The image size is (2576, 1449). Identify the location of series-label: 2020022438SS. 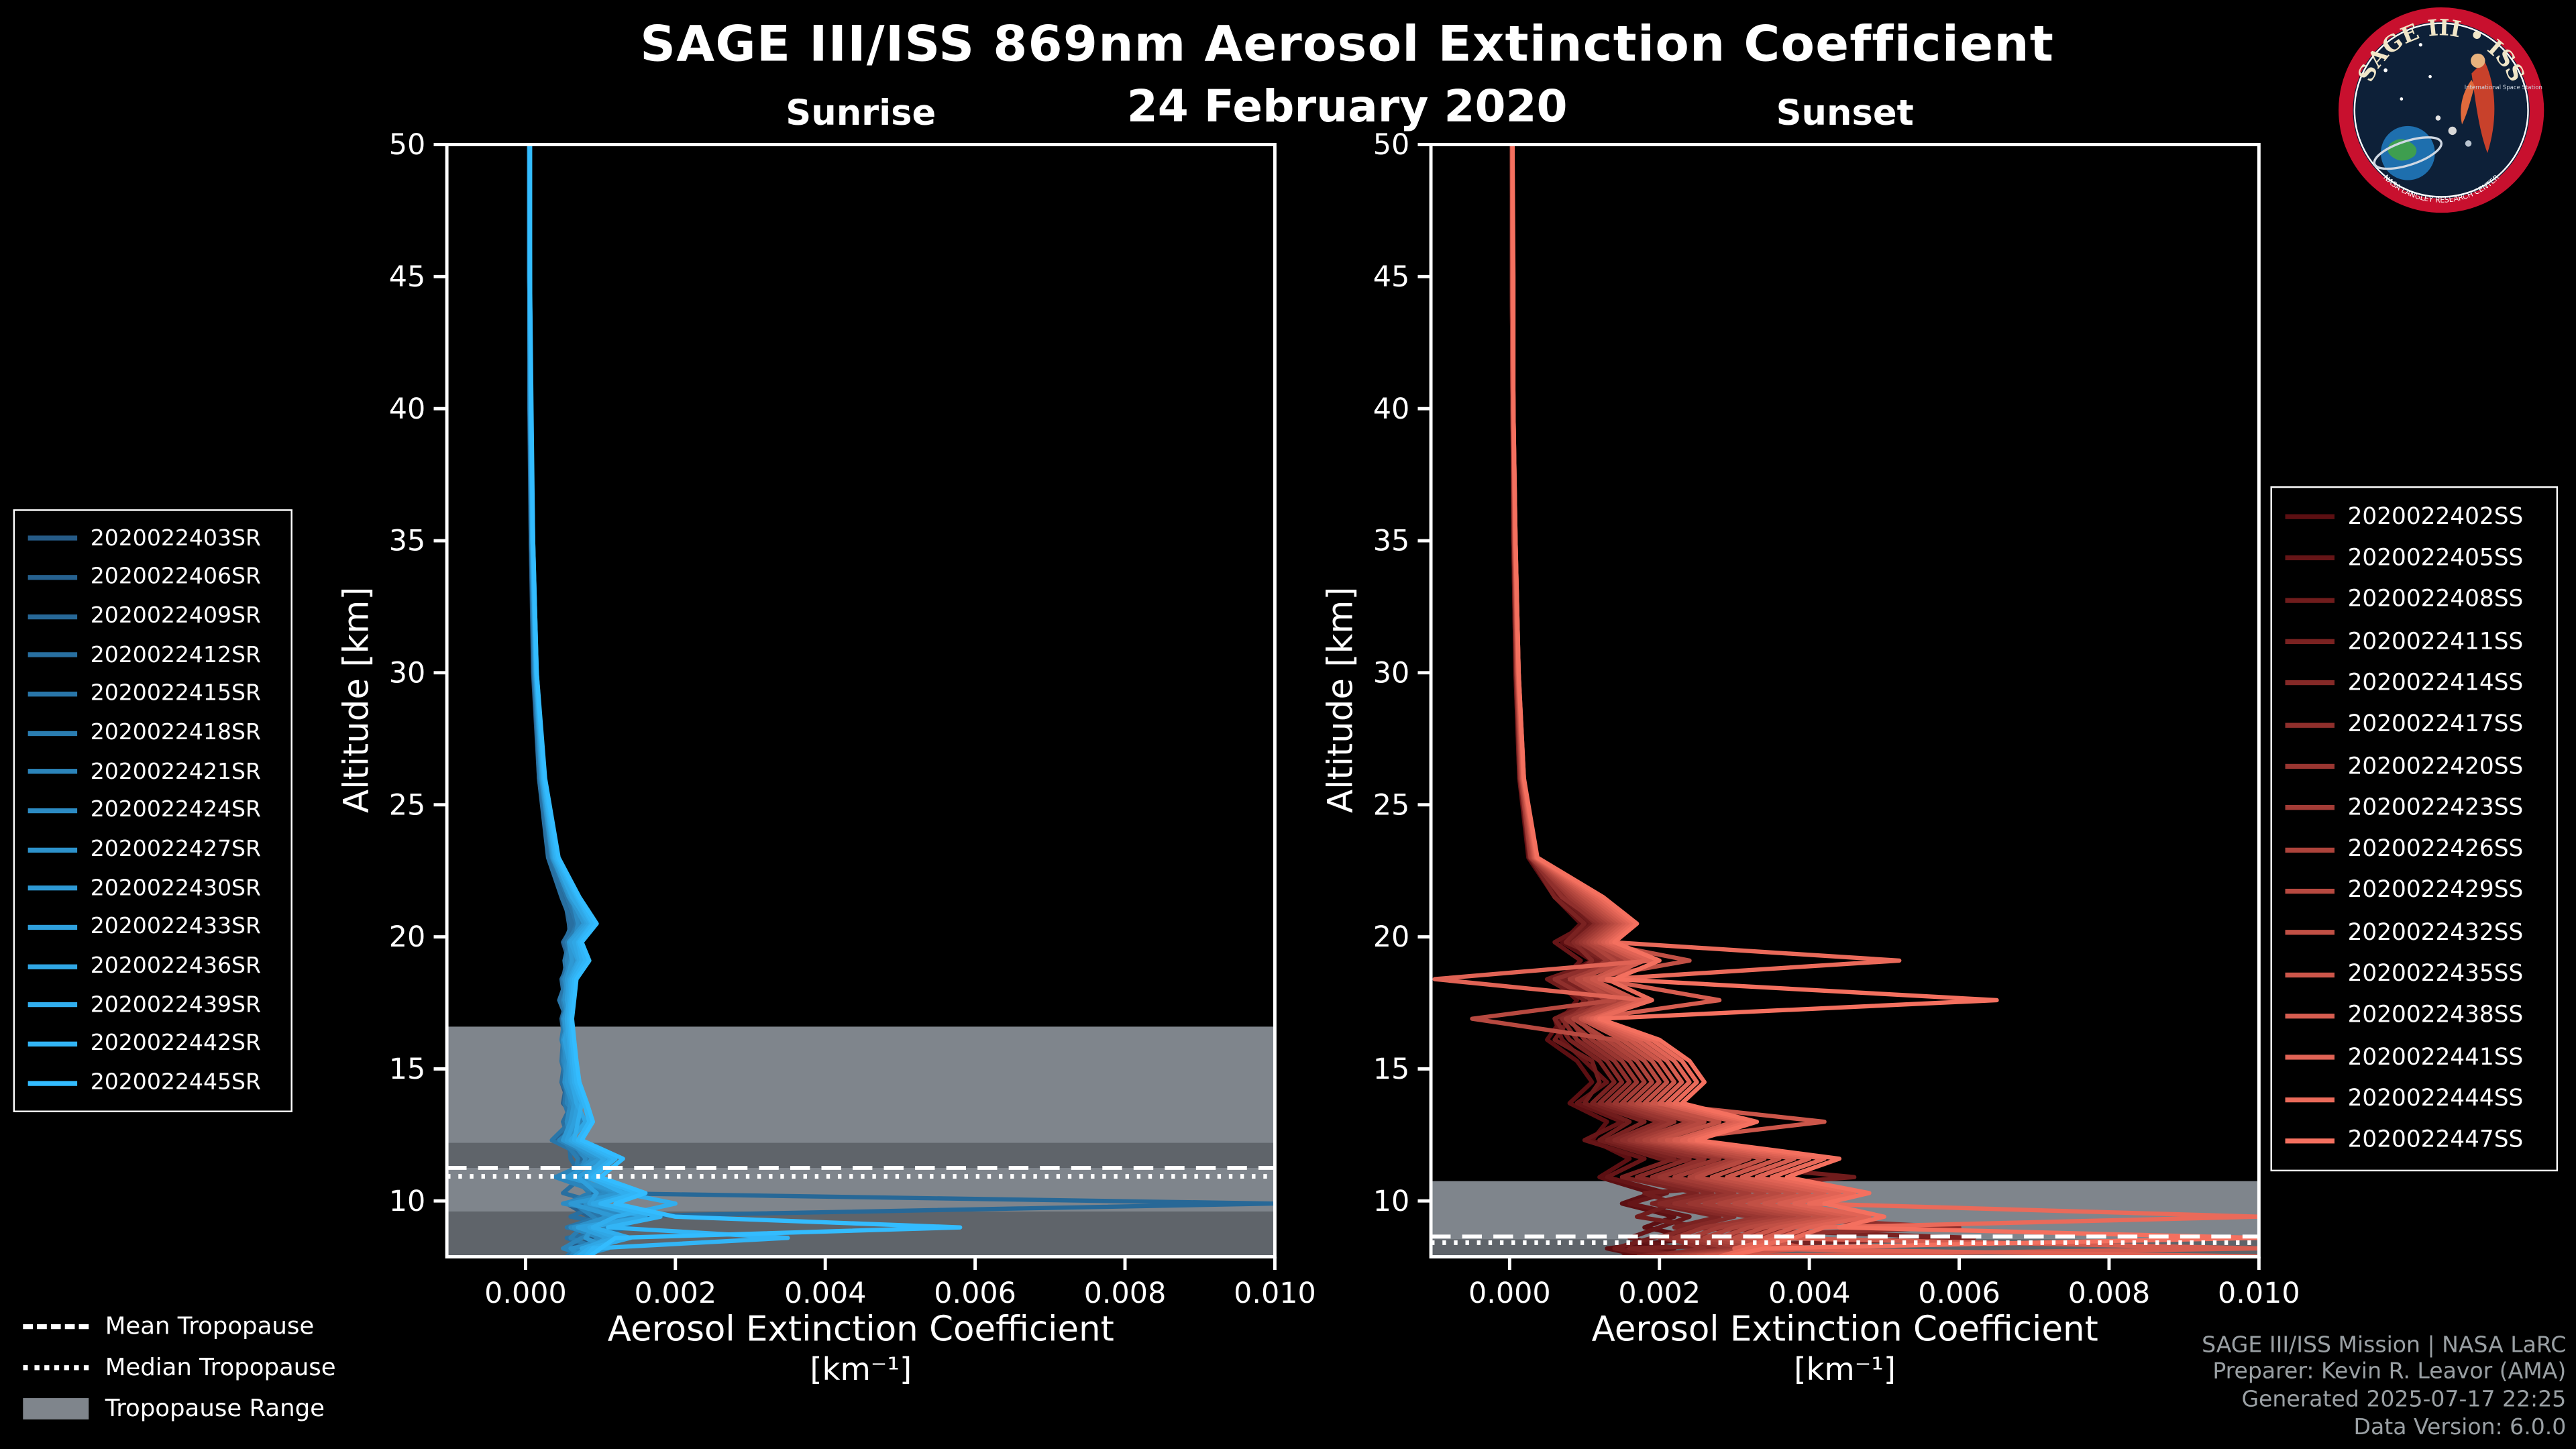
(2435, 1016).